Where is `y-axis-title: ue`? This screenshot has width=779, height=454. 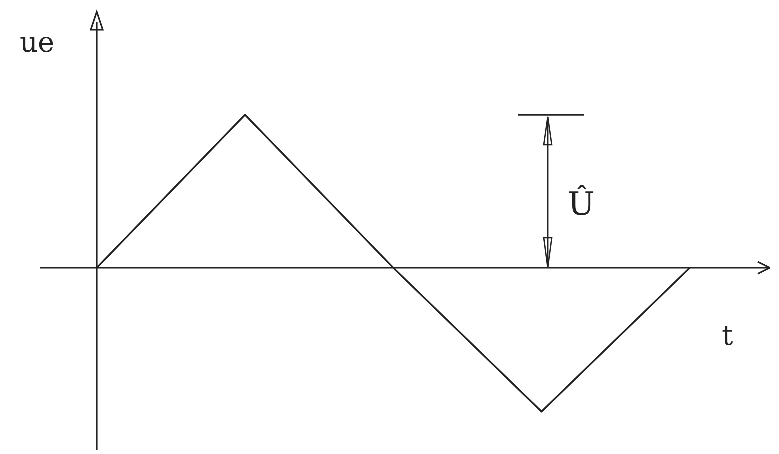 y-axis-title: ue is located at coordinates (37, 42).